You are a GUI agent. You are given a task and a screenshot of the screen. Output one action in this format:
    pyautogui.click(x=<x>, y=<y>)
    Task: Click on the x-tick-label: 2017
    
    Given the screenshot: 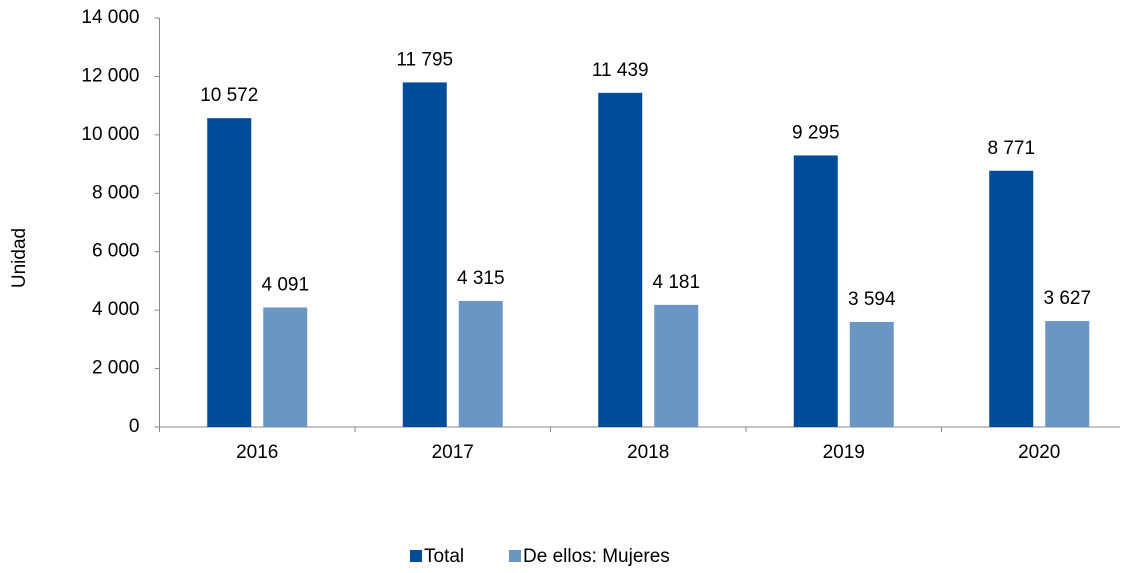 What is the action you would take?
    pyautogui.click(x=453, y=452)
    